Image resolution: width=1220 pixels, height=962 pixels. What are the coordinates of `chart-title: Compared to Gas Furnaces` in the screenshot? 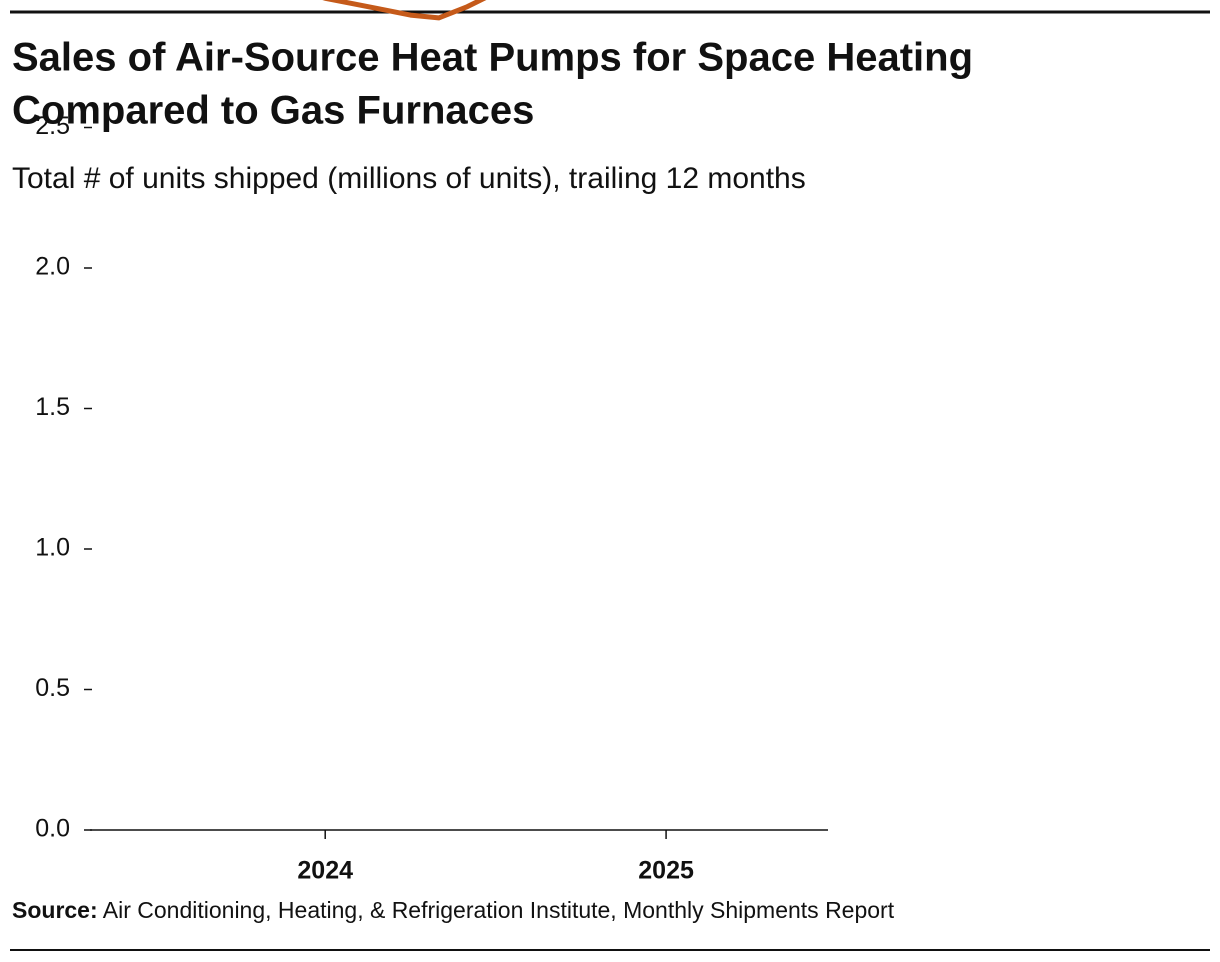 It's located at (273, 111).